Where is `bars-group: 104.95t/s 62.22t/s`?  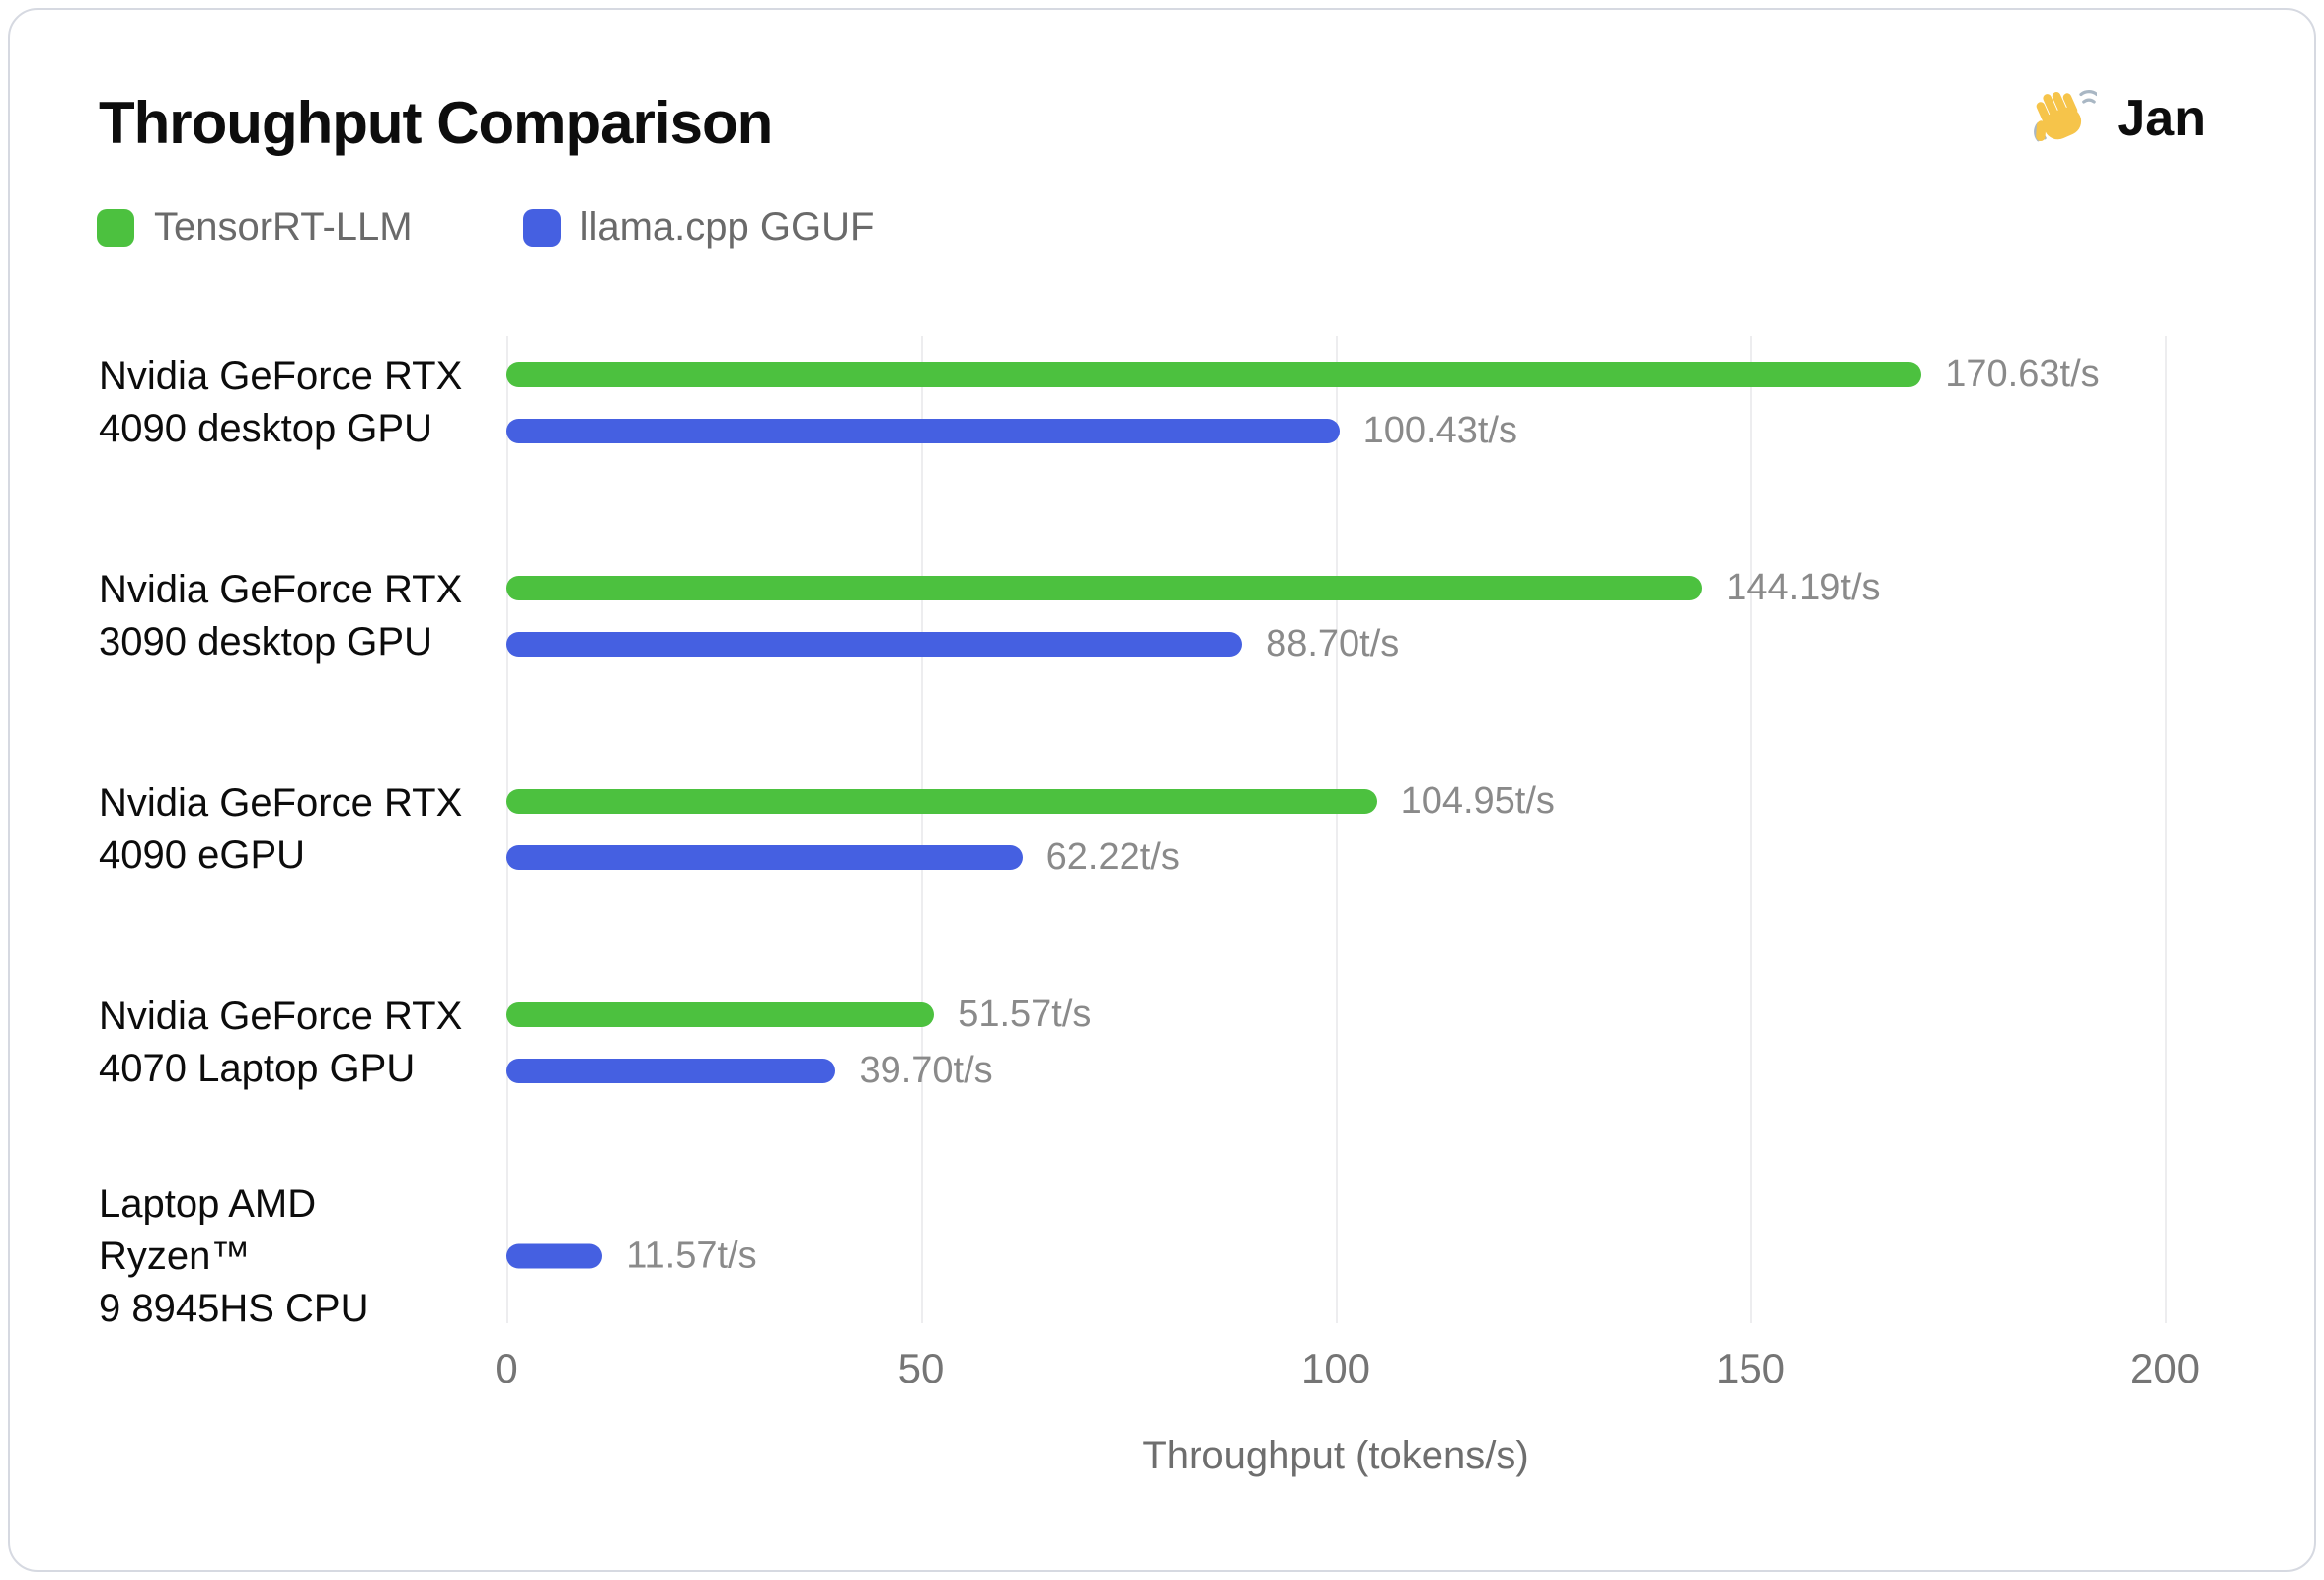
bars-group: 104.95t/s 62.22t/s is located at coordinates (1030, 829).